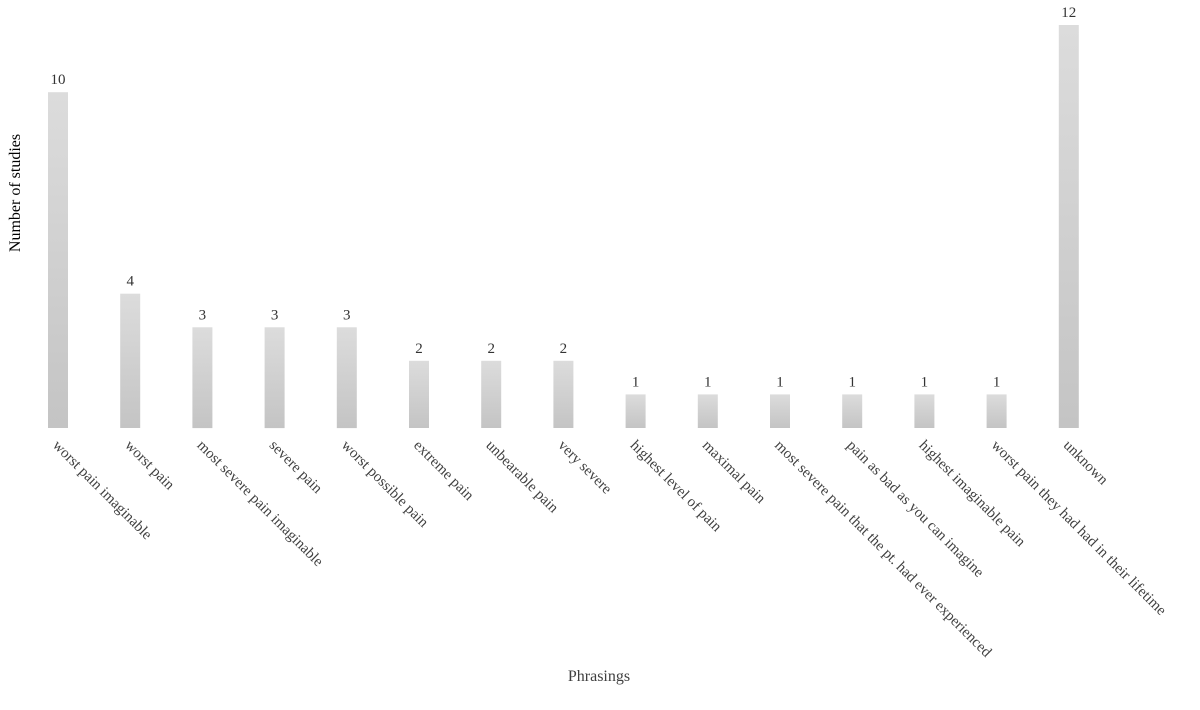 Image resolution: width=1200 pixels, height=710 pixels. I want to click on category-label-7: very severe, so click(585, 468).